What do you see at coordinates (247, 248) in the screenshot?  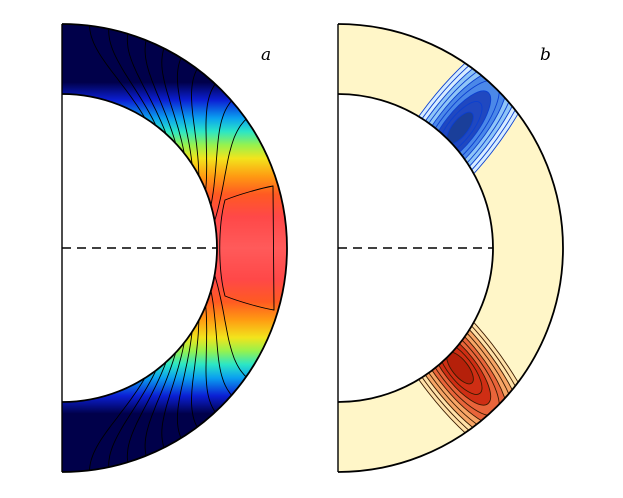 I see `contour-line-max` at bounding box center [247, 248].